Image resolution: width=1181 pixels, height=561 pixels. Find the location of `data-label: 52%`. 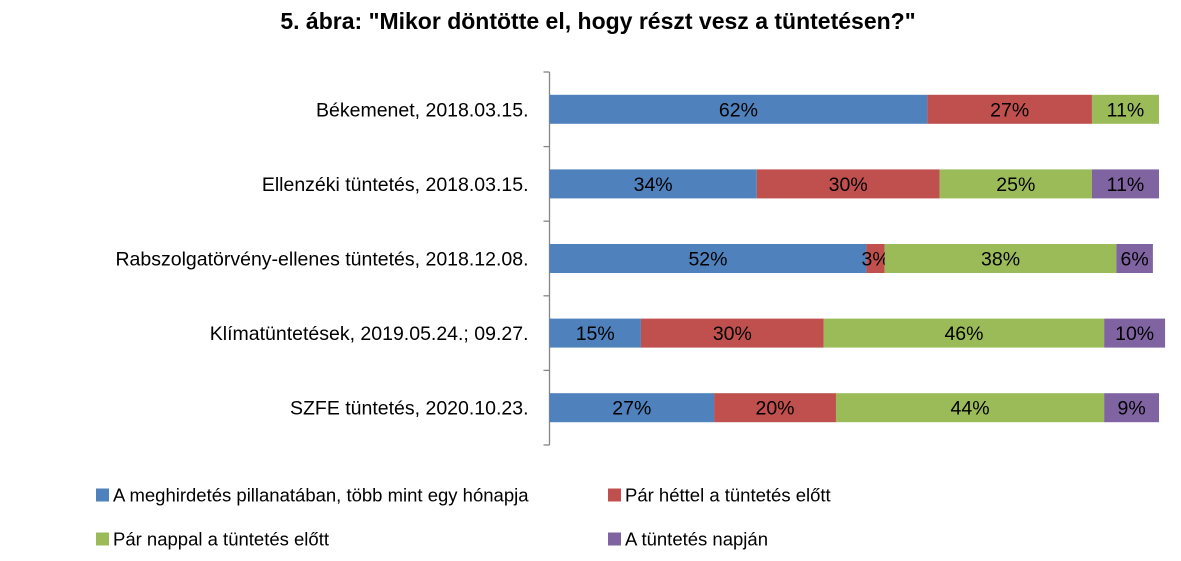

data-label: 52% is located at coordinates (707, 260).